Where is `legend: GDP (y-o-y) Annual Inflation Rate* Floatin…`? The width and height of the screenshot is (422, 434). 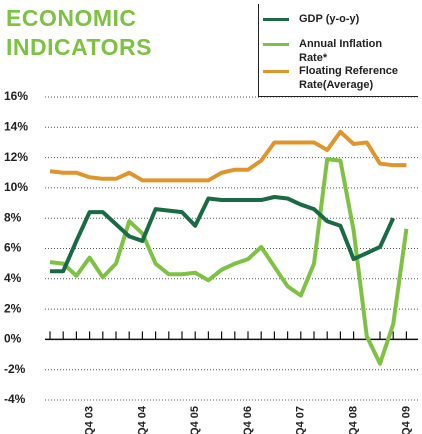
legend: GDP (y-o-y) Annual Inflation Rate* Floatin… is located at coordinates (338, 50).